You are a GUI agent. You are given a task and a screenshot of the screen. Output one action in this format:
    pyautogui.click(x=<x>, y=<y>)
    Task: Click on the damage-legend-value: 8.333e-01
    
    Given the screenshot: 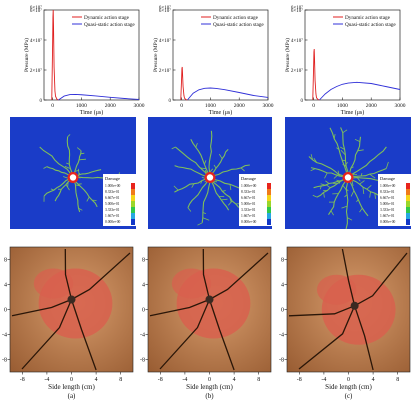 What is the action you would take?
    pyautogui.click(x=248, y=192)
    